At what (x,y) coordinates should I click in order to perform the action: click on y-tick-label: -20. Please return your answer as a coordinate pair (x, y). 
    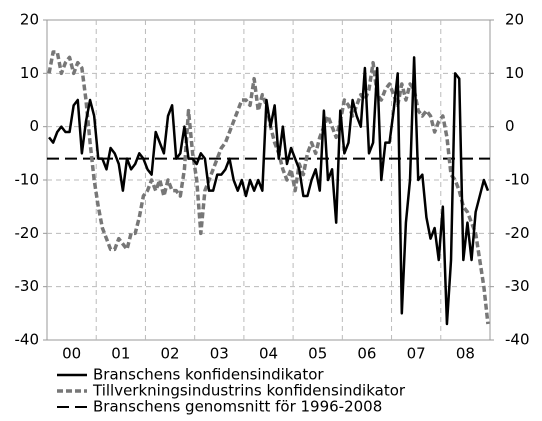
    Looking at the image, I should click on (27, 233).